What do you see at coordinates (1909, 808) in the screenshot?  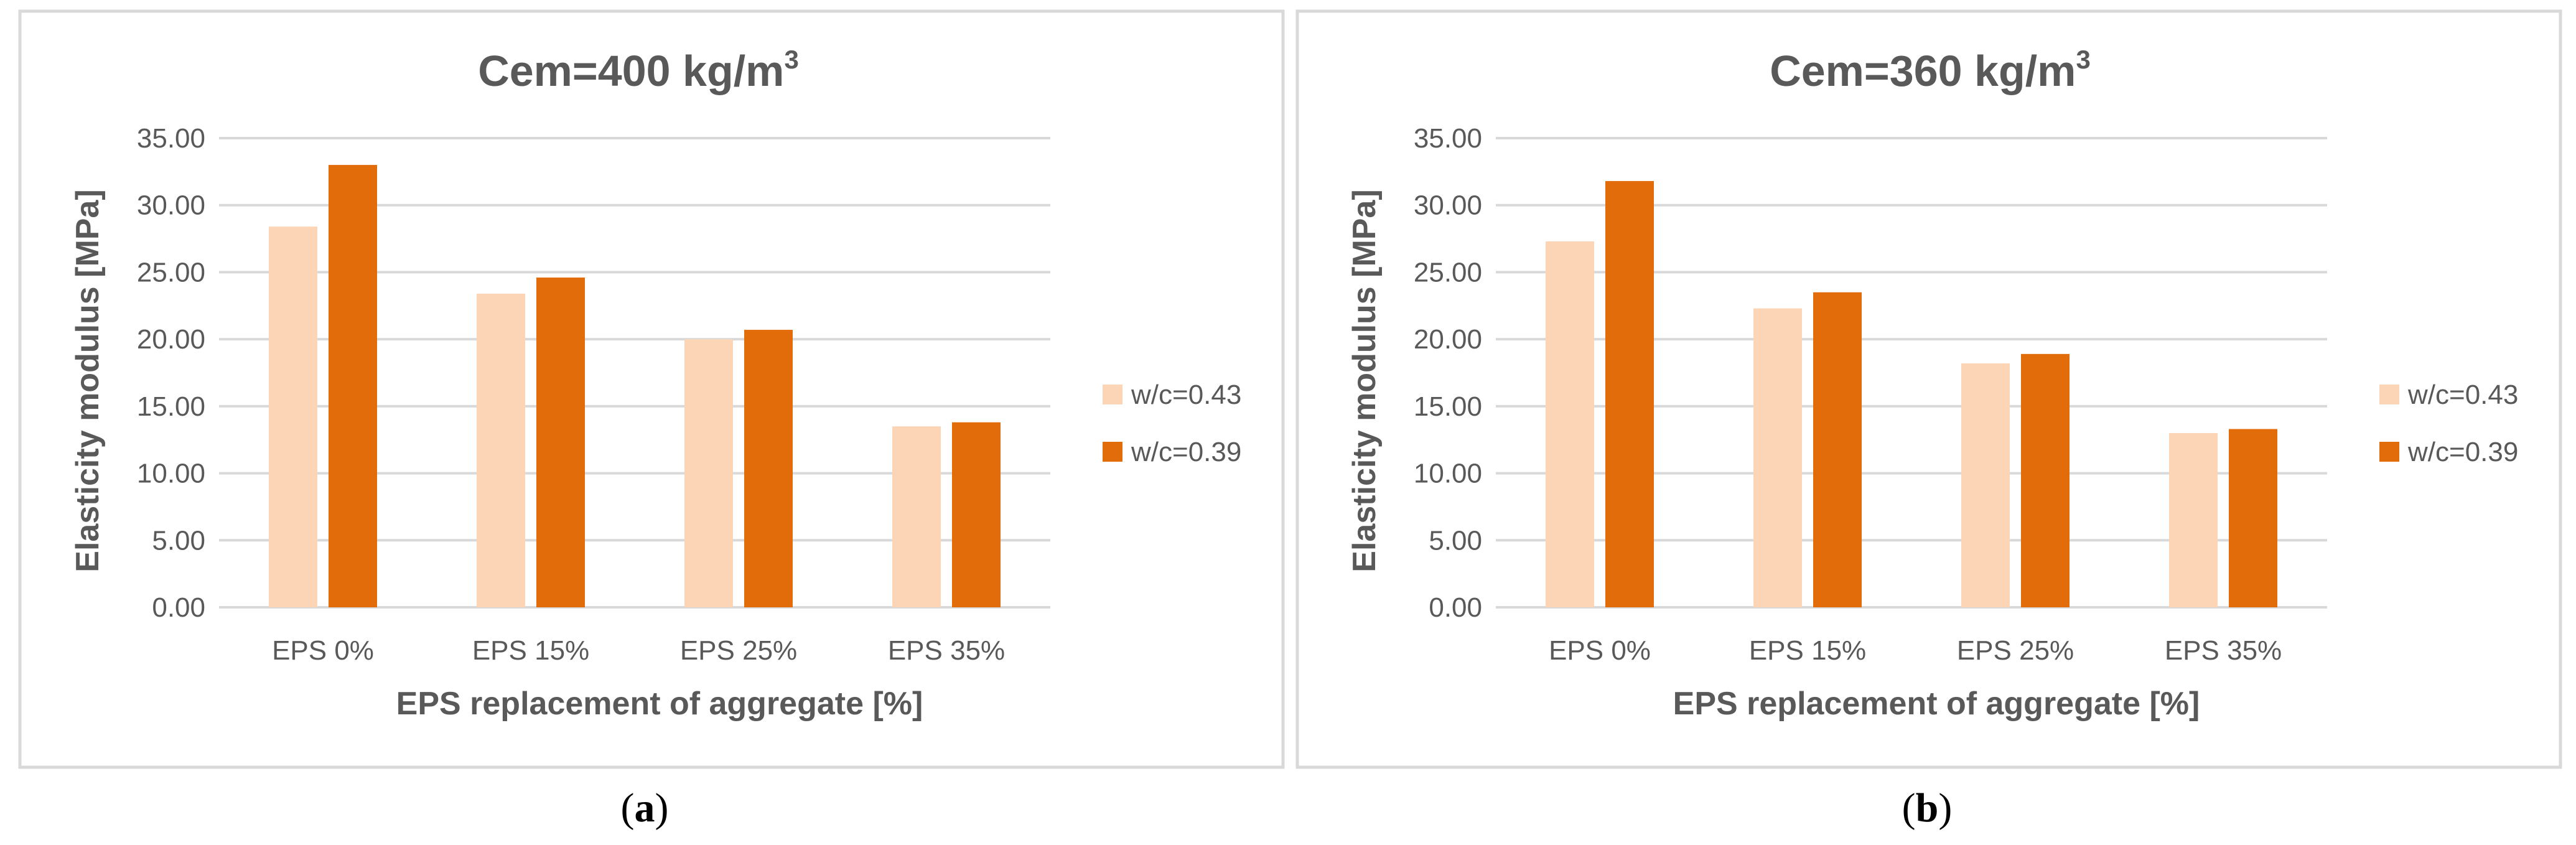 I see `caption-open-b: (` at bounding box center [1909, 808].